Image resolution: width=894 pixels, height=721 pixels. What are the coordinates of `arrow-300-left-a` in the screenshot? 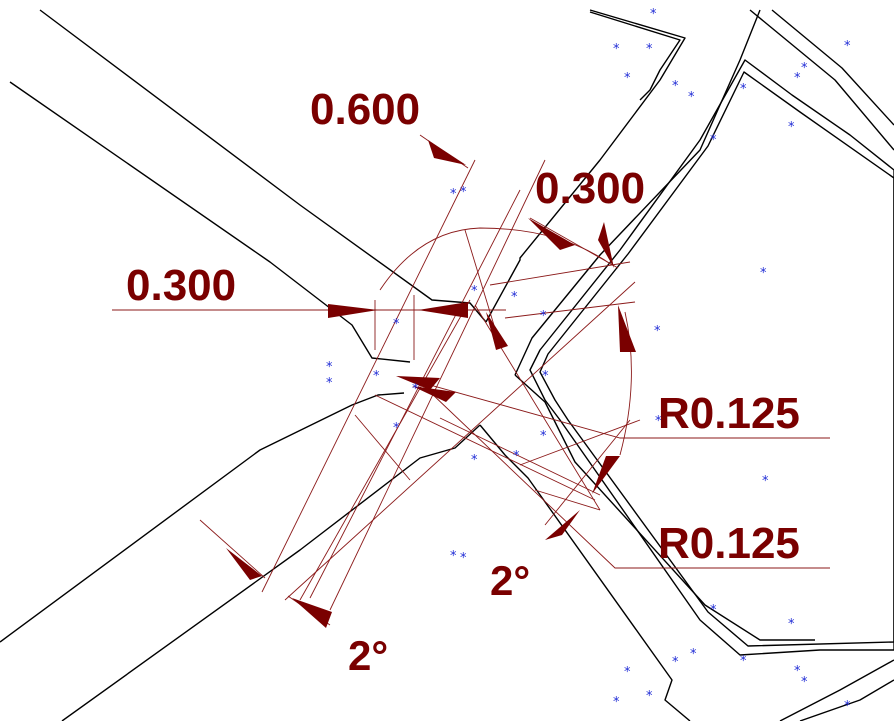 It's located at (353, 311).